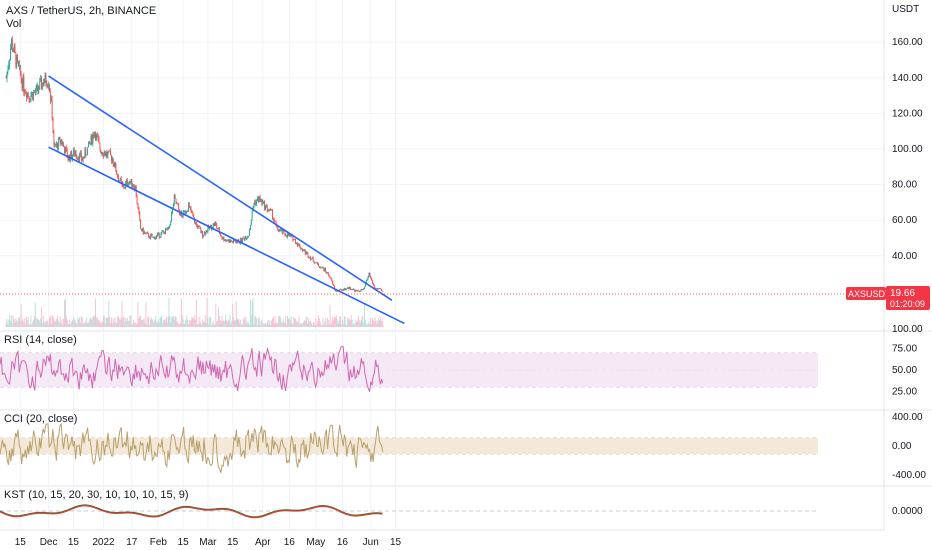  Describe the element at coordinates (192, 368) in the screenshot. I see `rsi-line` at that location.